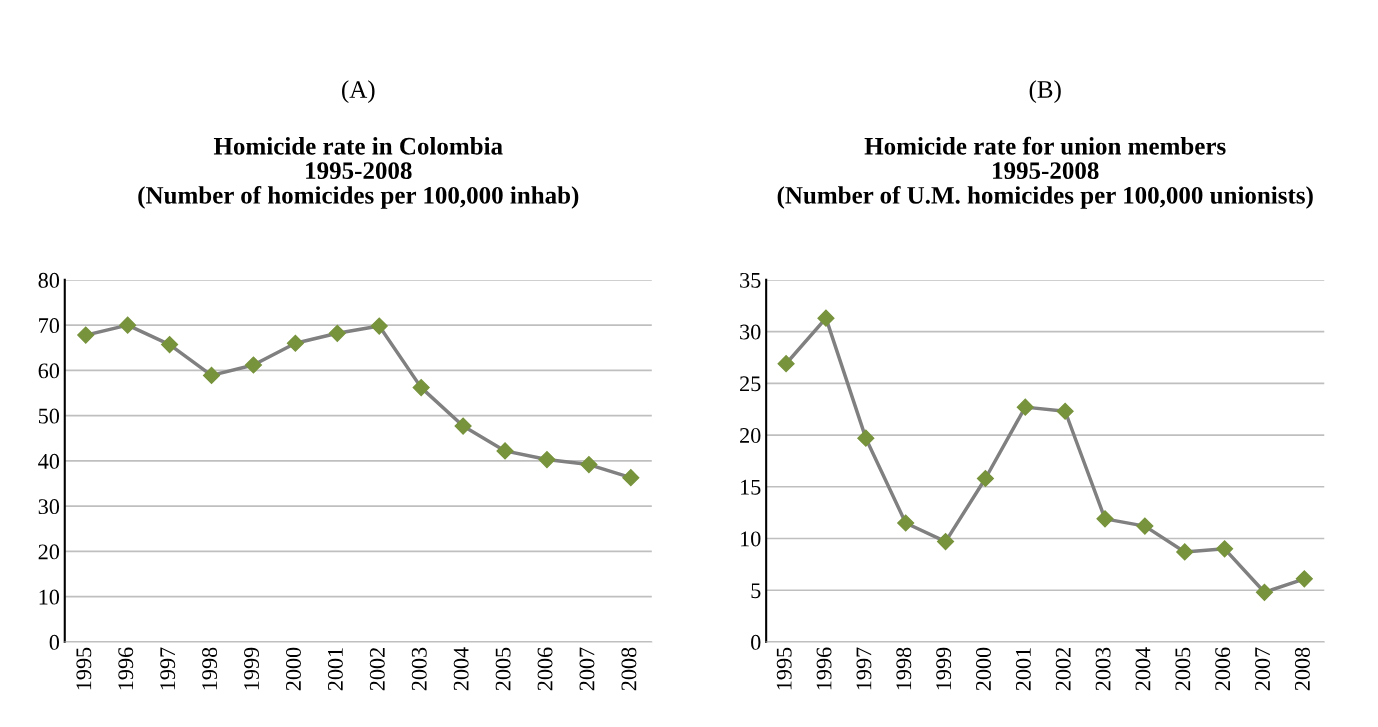  I want to click on y-tick-label: 35, so click(750, 280).